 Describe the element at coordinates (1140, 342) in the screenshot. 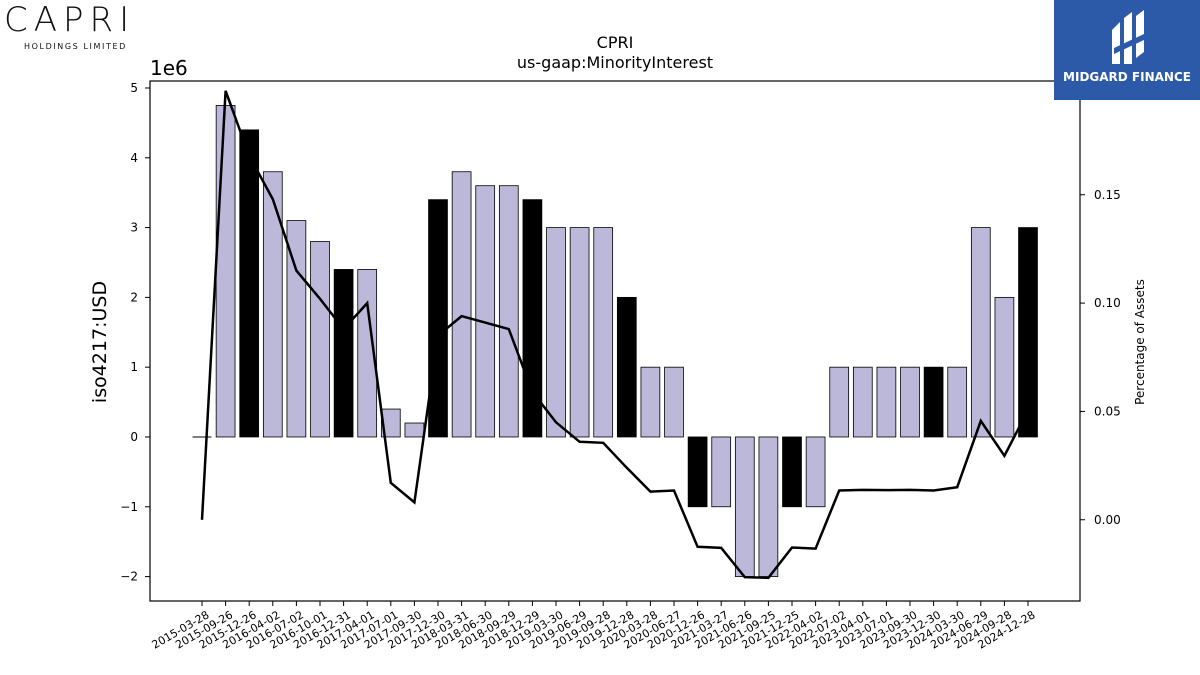

I see `y2-axis-label: Percentage of Assets` at that location.